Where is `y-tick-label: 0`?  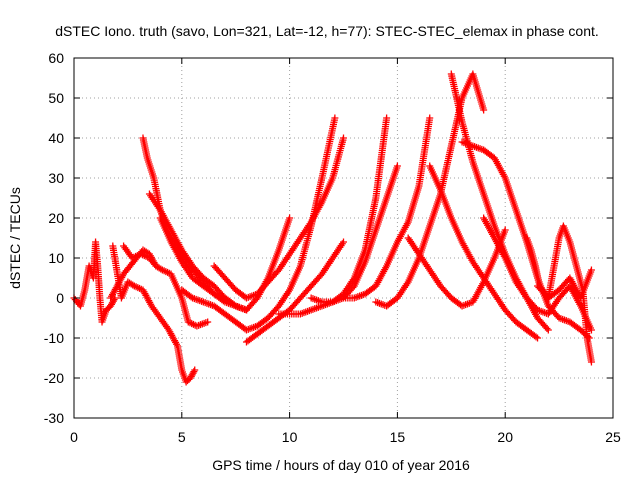
y-tick-label: 0 is located at coordinates (60, 298).